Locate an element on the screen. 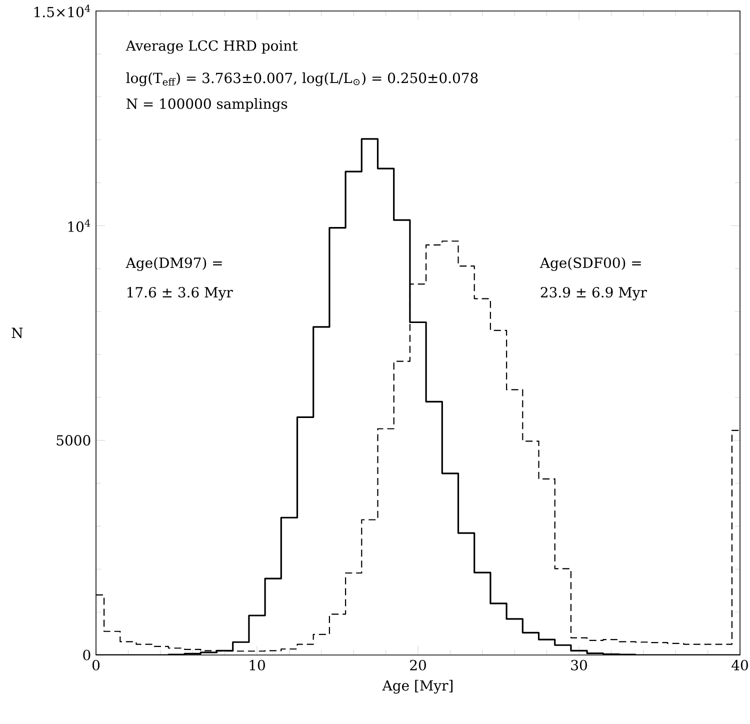 Image resolution: width=750 pixels, height=724 pixels. y-axis-title: N is located at coordinates (17, 333).